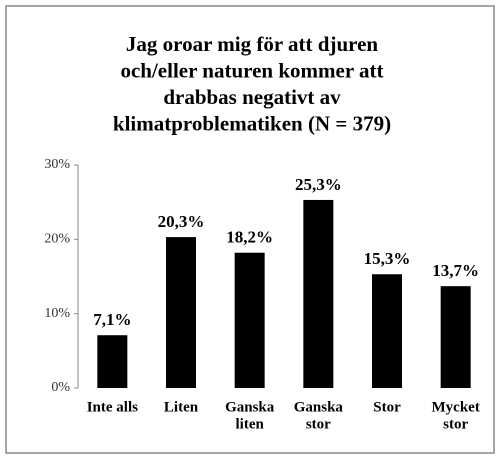 This screenshot has height=459, width=500. I want to click on value-label: 15,3%, so click(387, 258).